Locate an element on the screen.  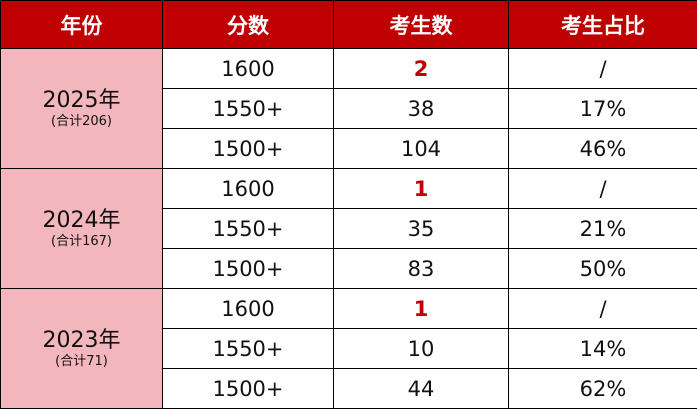
ratio-cell: 21% is located at coordinates (602, 228).